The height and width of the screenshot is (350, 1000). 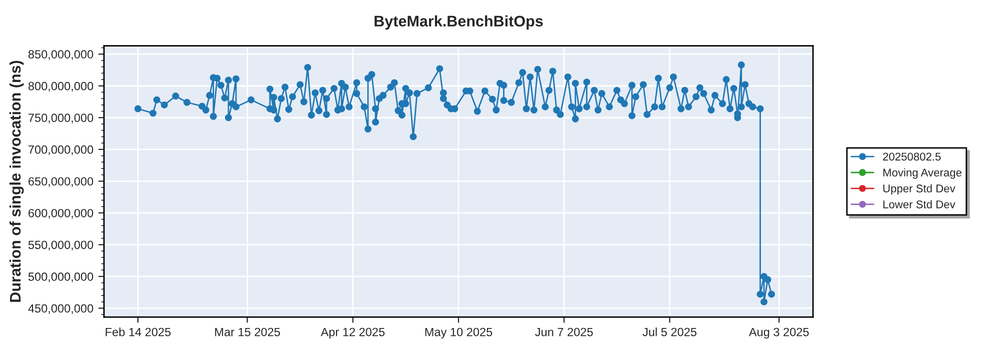 What do you see at coordinates (919, 189) in the screenshot?
I see `legend-label: Upper Std Dev` at bounding box center [919, 189].